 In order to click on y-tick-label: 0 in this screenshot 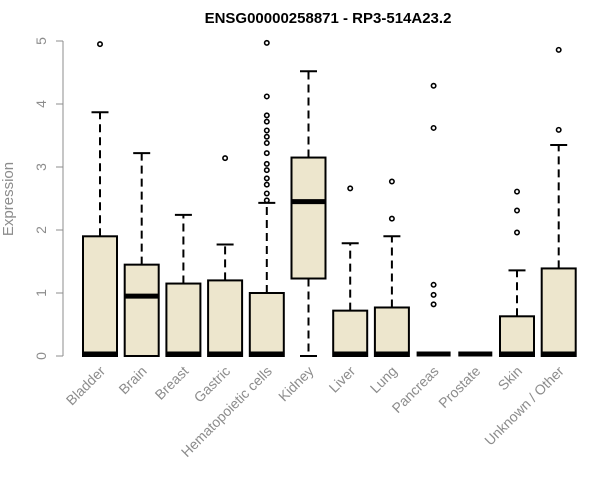, I will do `click(41, 356)`.